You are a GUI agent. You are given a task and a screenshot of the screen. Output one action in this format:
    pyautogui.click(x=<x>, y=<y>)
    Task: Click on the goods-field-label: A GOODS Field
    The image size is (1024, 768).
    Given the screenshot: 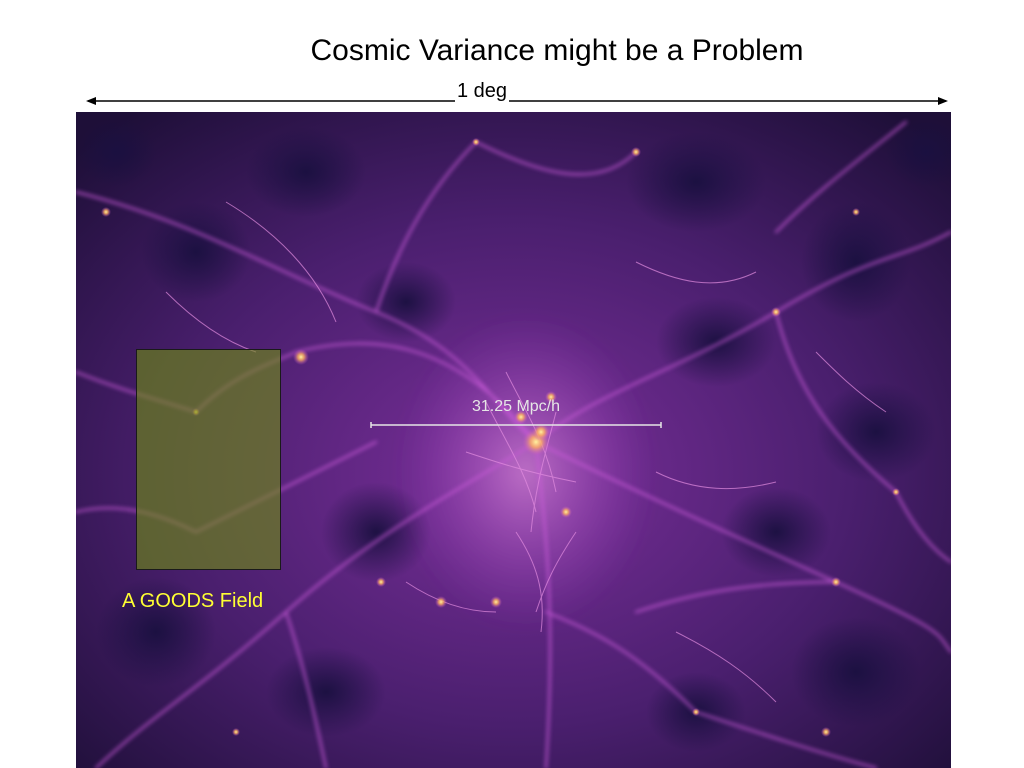 What is the action you would take?
    pyautogui.click(x=193, y=601)
    